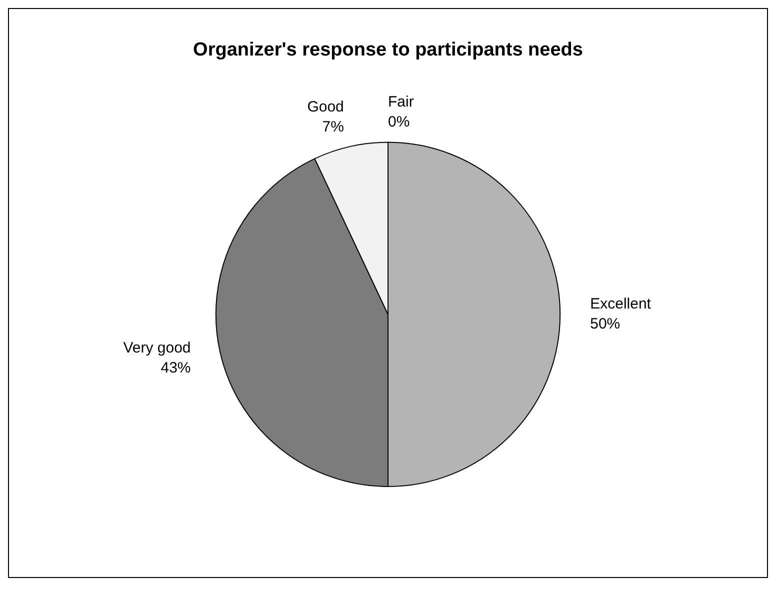 The width and height of the screenshot is (778, 590). Describe the element at coordinates (388, 50) in the screenshot. I see `chart-title: Organizer's response to participants needs` at that location.